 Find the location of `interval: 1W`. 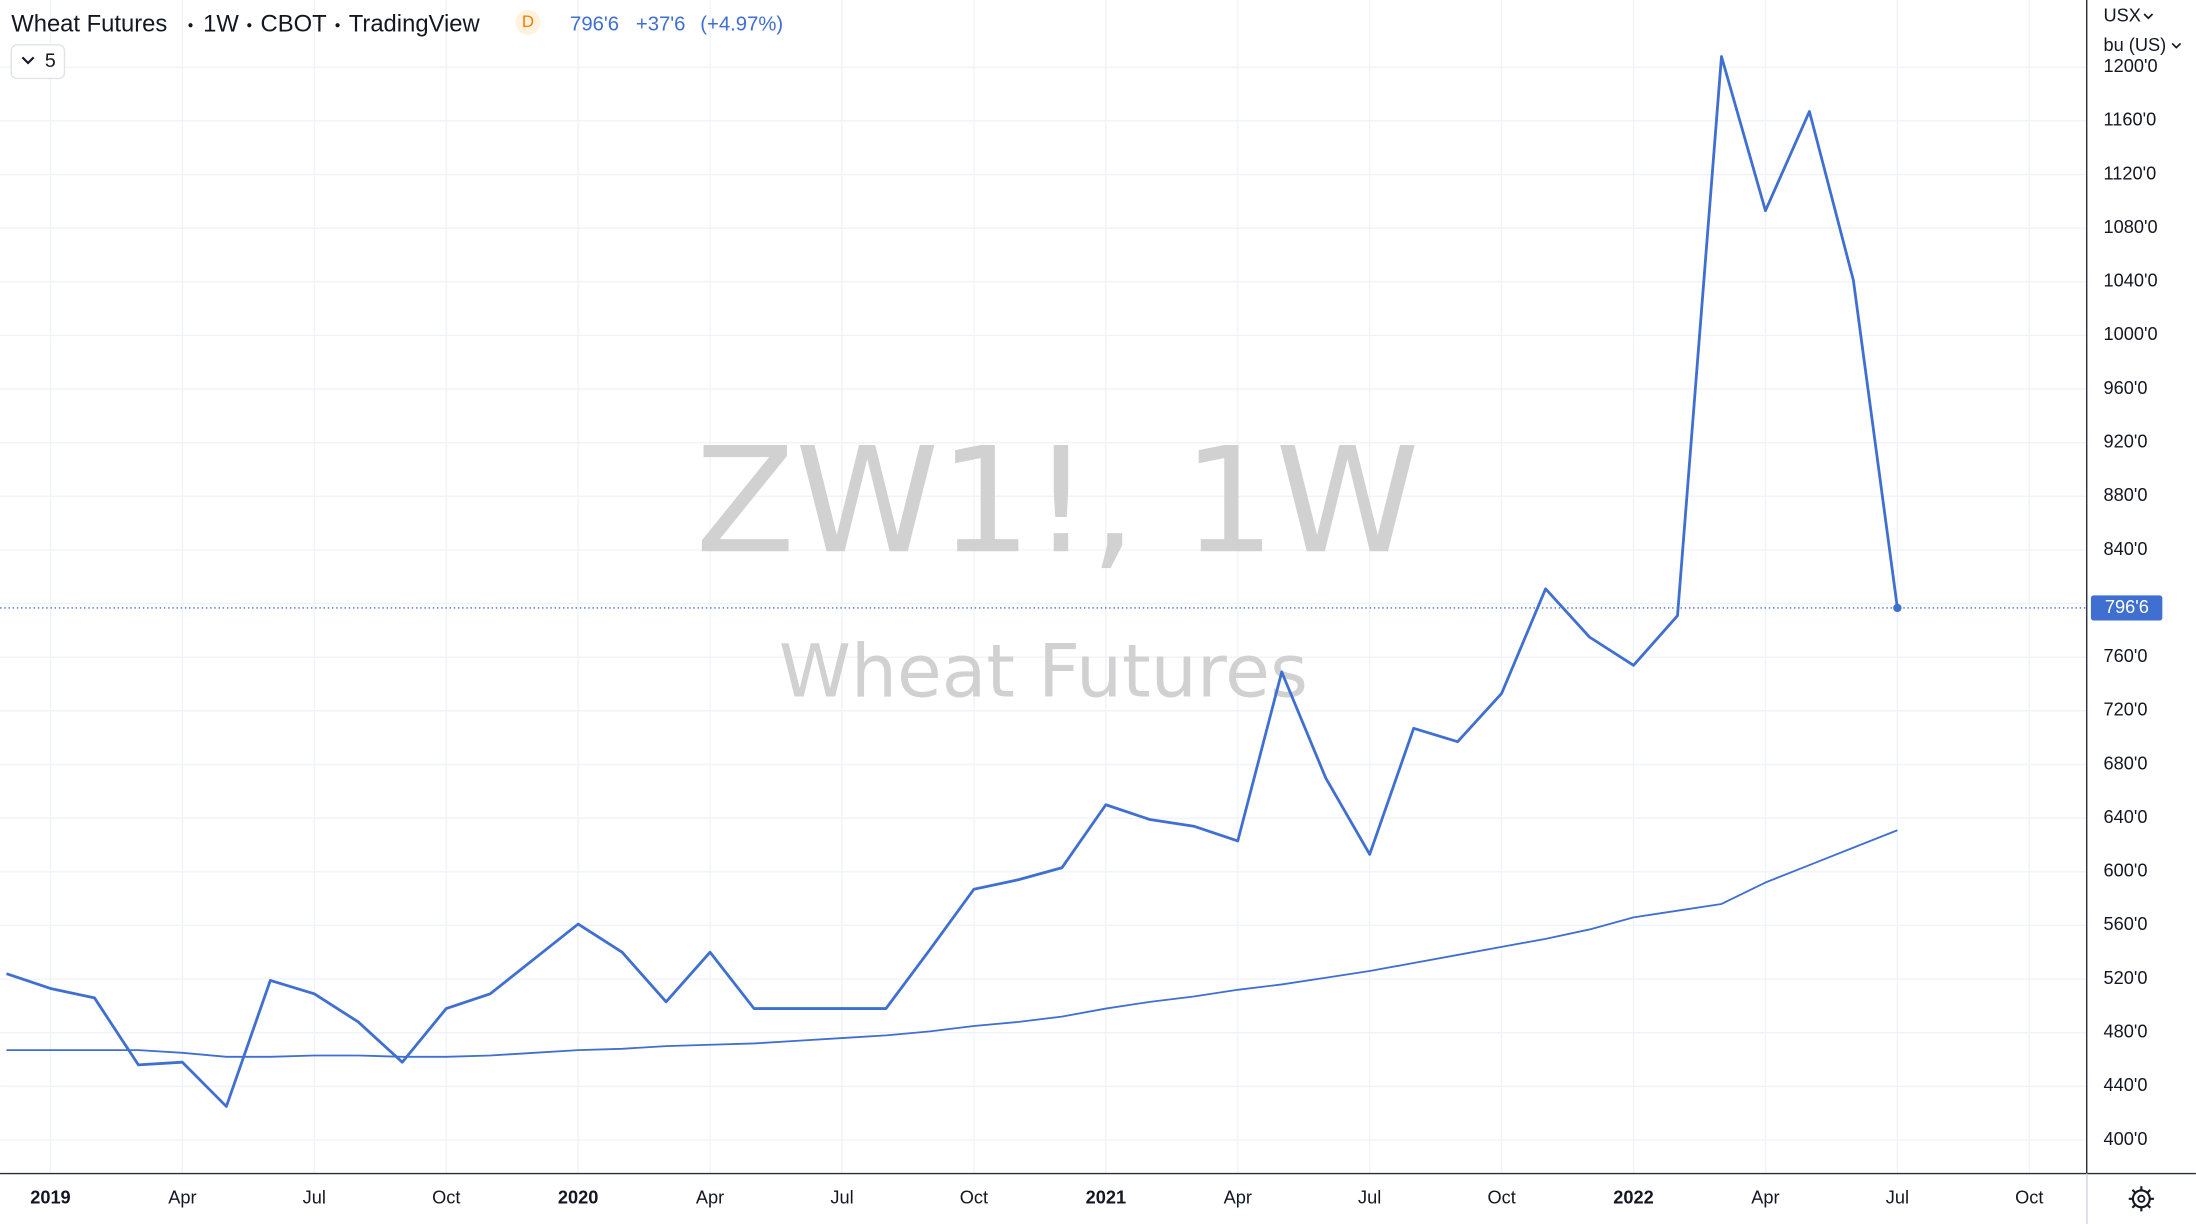

interval: 1W is located at coordinates (221, 23).